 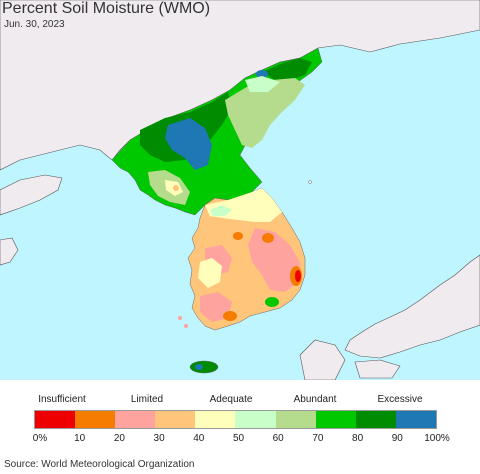 What do you see at coordinates (9, 251) in the screenshot?
I see `china-coast-south` at bounding box center [9, 251].